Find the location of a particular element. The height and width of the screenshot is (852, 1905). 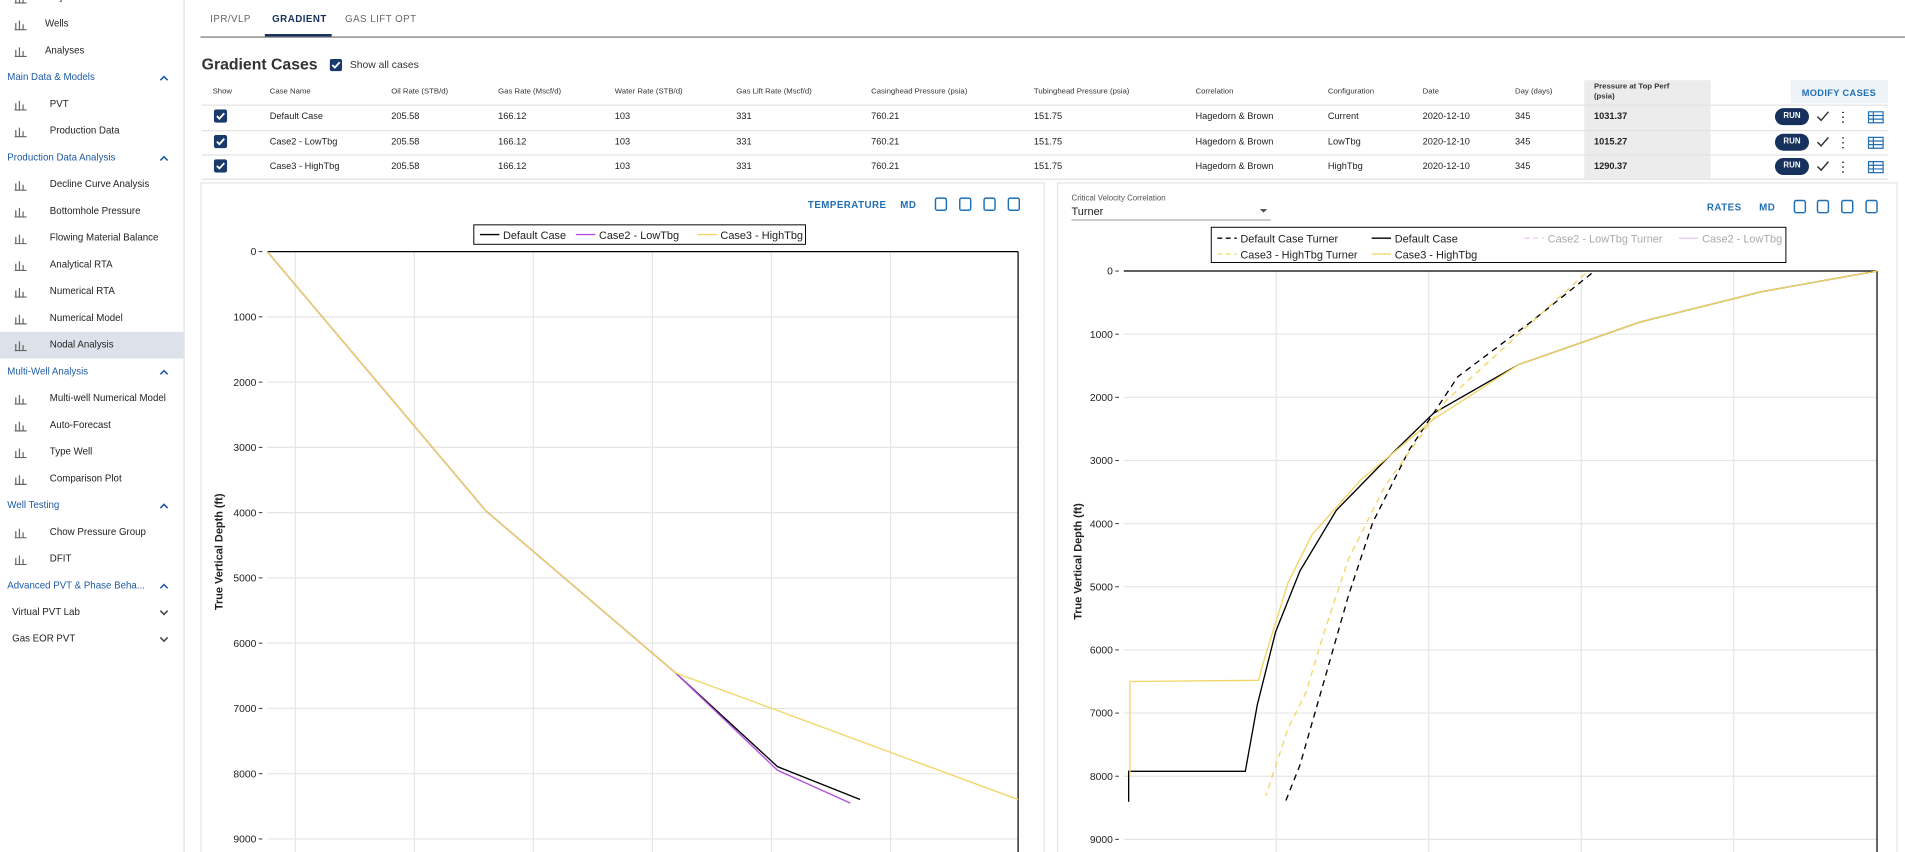

column-header: Configuration is located at coordinates (1351, 92).